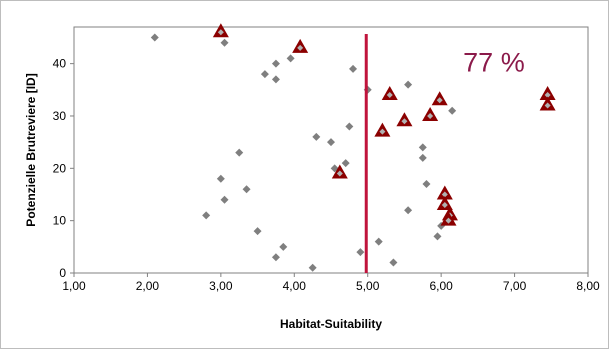 The height and width of the screenshot is (349, 609). Describe the element at coordinates (60, 116) in the screenshot. I see `y-tick-label: 30` at that location.